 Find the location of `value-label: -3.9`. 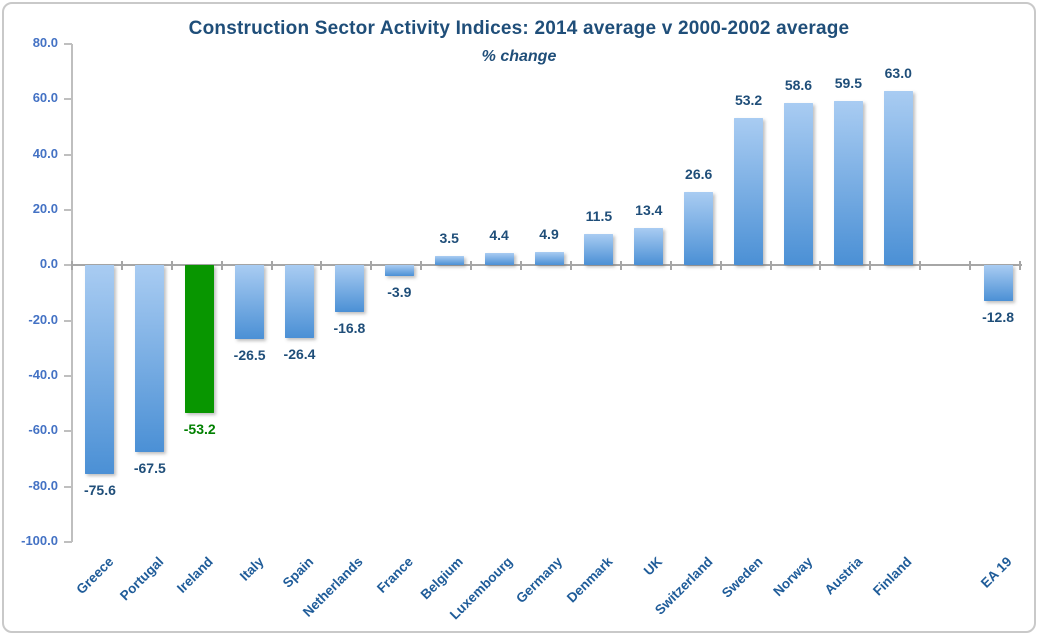

value-label: -3.9 is located at coordinates (399, 292).